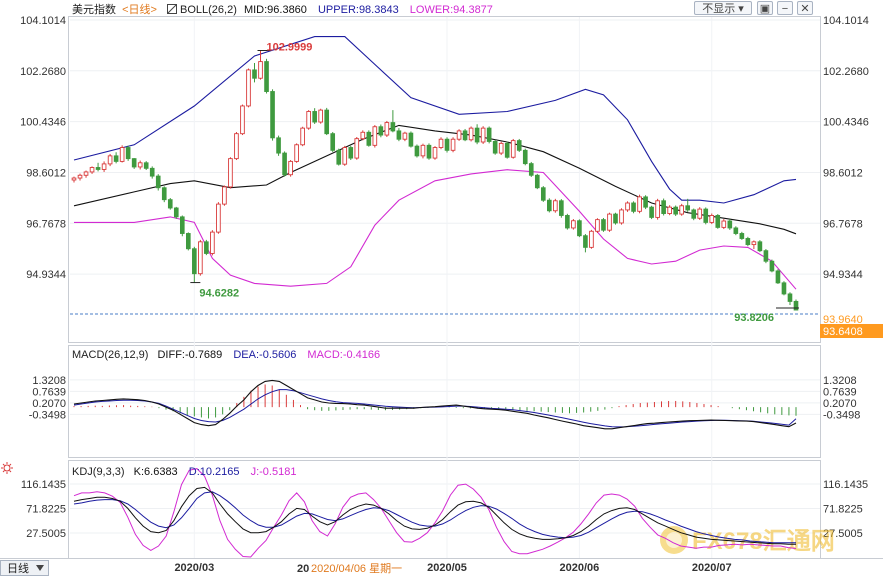 This screenshot has height=577, width=883. Describe the element at coordinates (841, 415) in the screenshot. I see `macd-ytick-right: -0.3498` at that location.